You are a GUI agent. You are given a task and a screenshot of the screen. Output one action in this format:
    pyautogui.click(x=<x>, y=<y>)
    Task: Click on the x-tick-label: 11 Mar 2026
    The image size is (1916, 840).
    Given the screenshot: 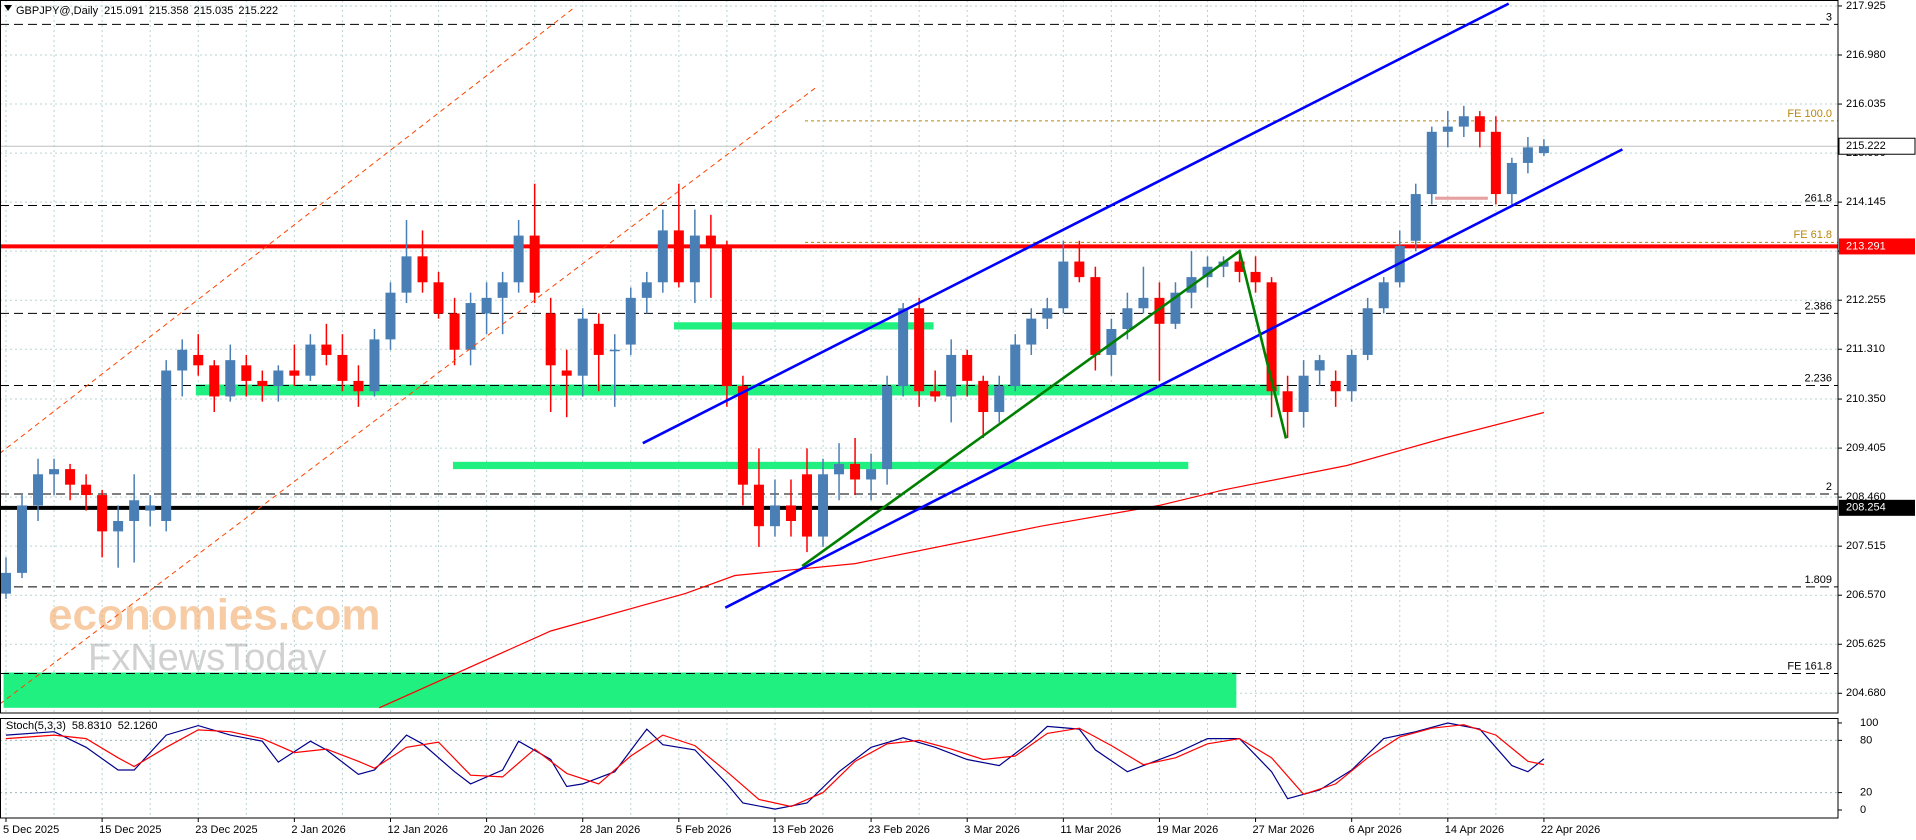 What is the action you would take?
    pyautogui.click(x=1090, y=830)
    